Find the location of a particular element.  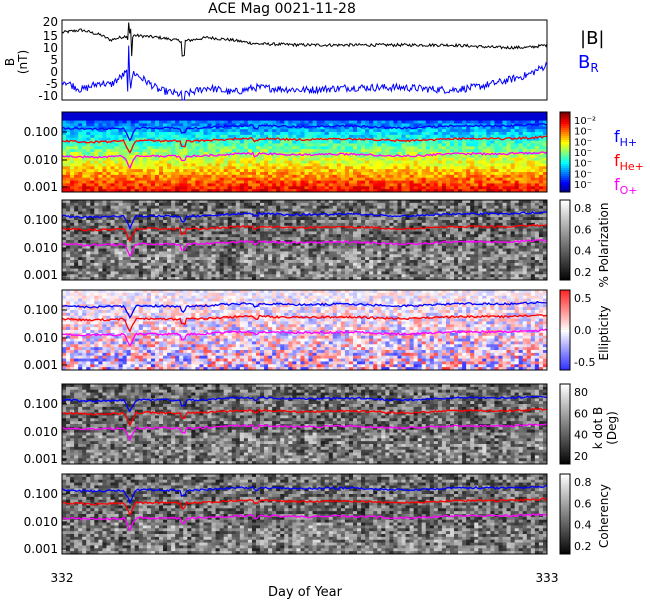

series-br-line is located at coordinates (304, 73).